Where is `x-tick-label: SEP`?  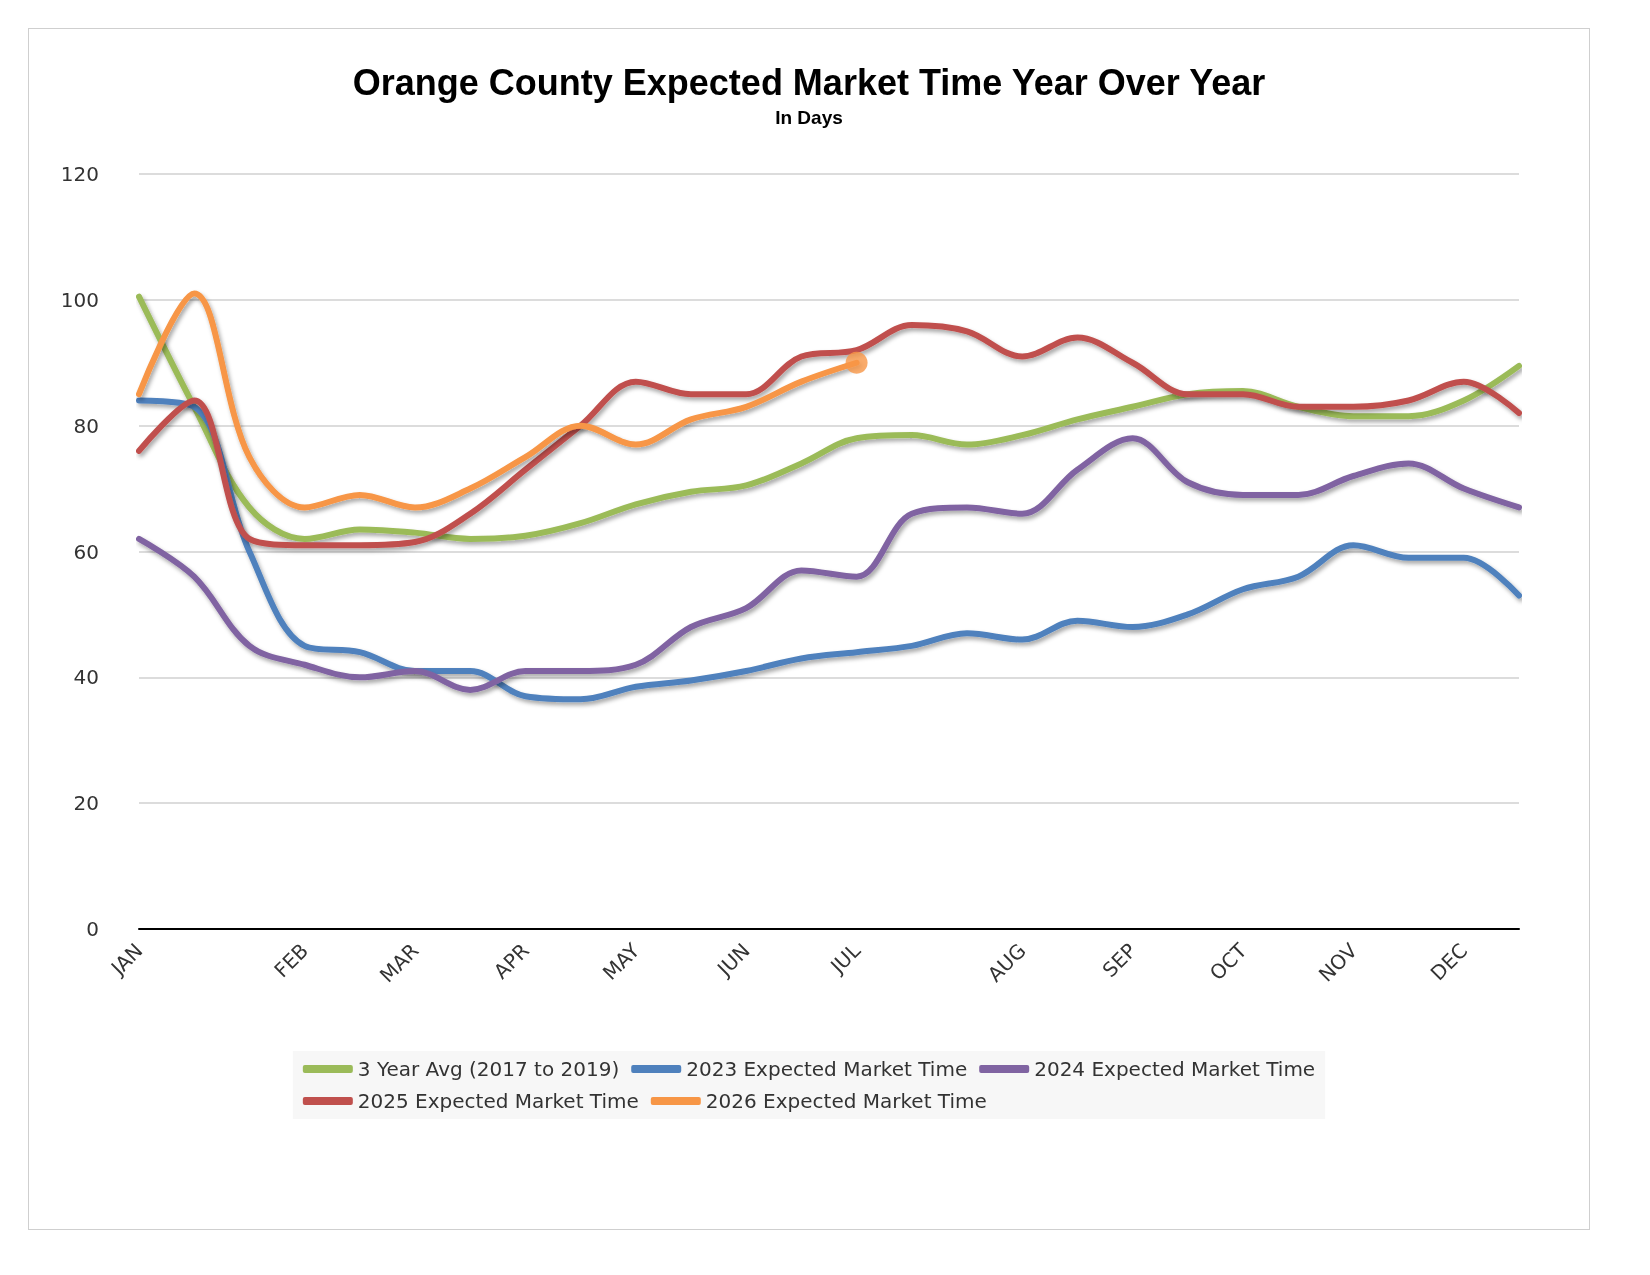
x-tick-label: SEP is located at coordinates (1119, 960).